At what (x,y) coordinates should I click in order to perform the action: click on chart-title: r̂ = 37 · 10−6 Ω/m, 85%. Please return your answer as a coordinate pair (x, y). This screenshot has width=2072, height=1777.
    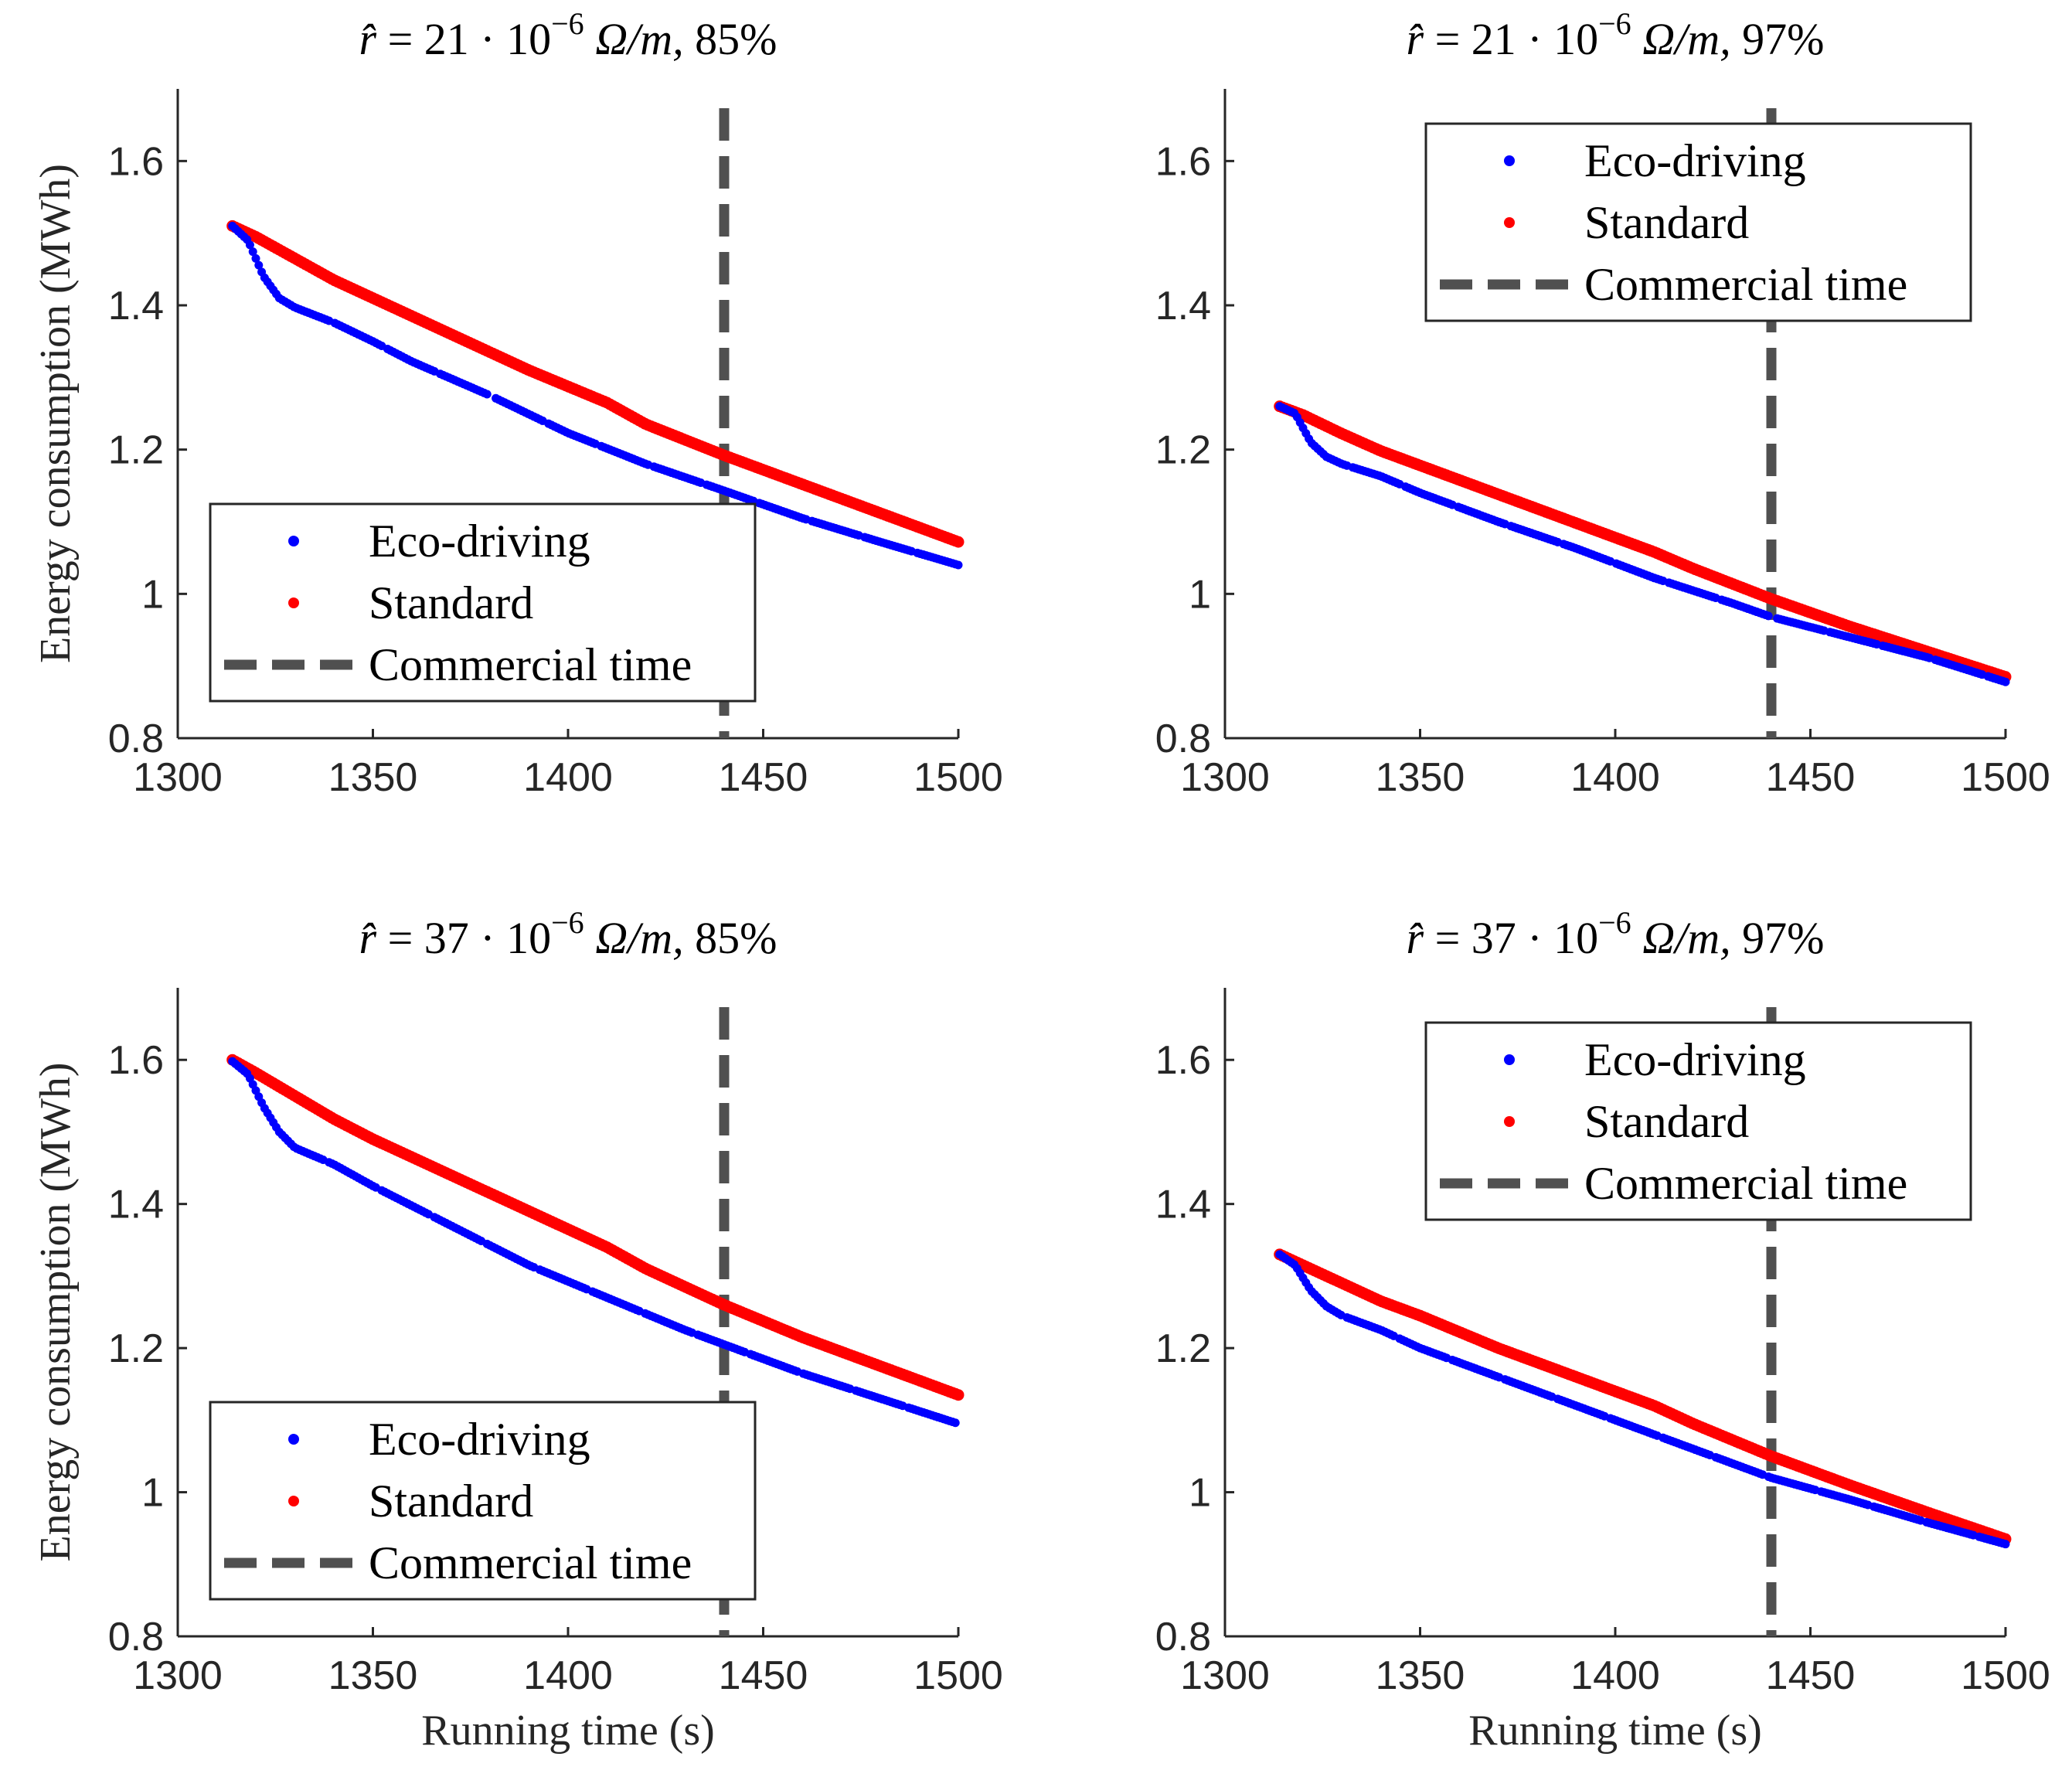
    Looking at the image, I should click on (568, 934).